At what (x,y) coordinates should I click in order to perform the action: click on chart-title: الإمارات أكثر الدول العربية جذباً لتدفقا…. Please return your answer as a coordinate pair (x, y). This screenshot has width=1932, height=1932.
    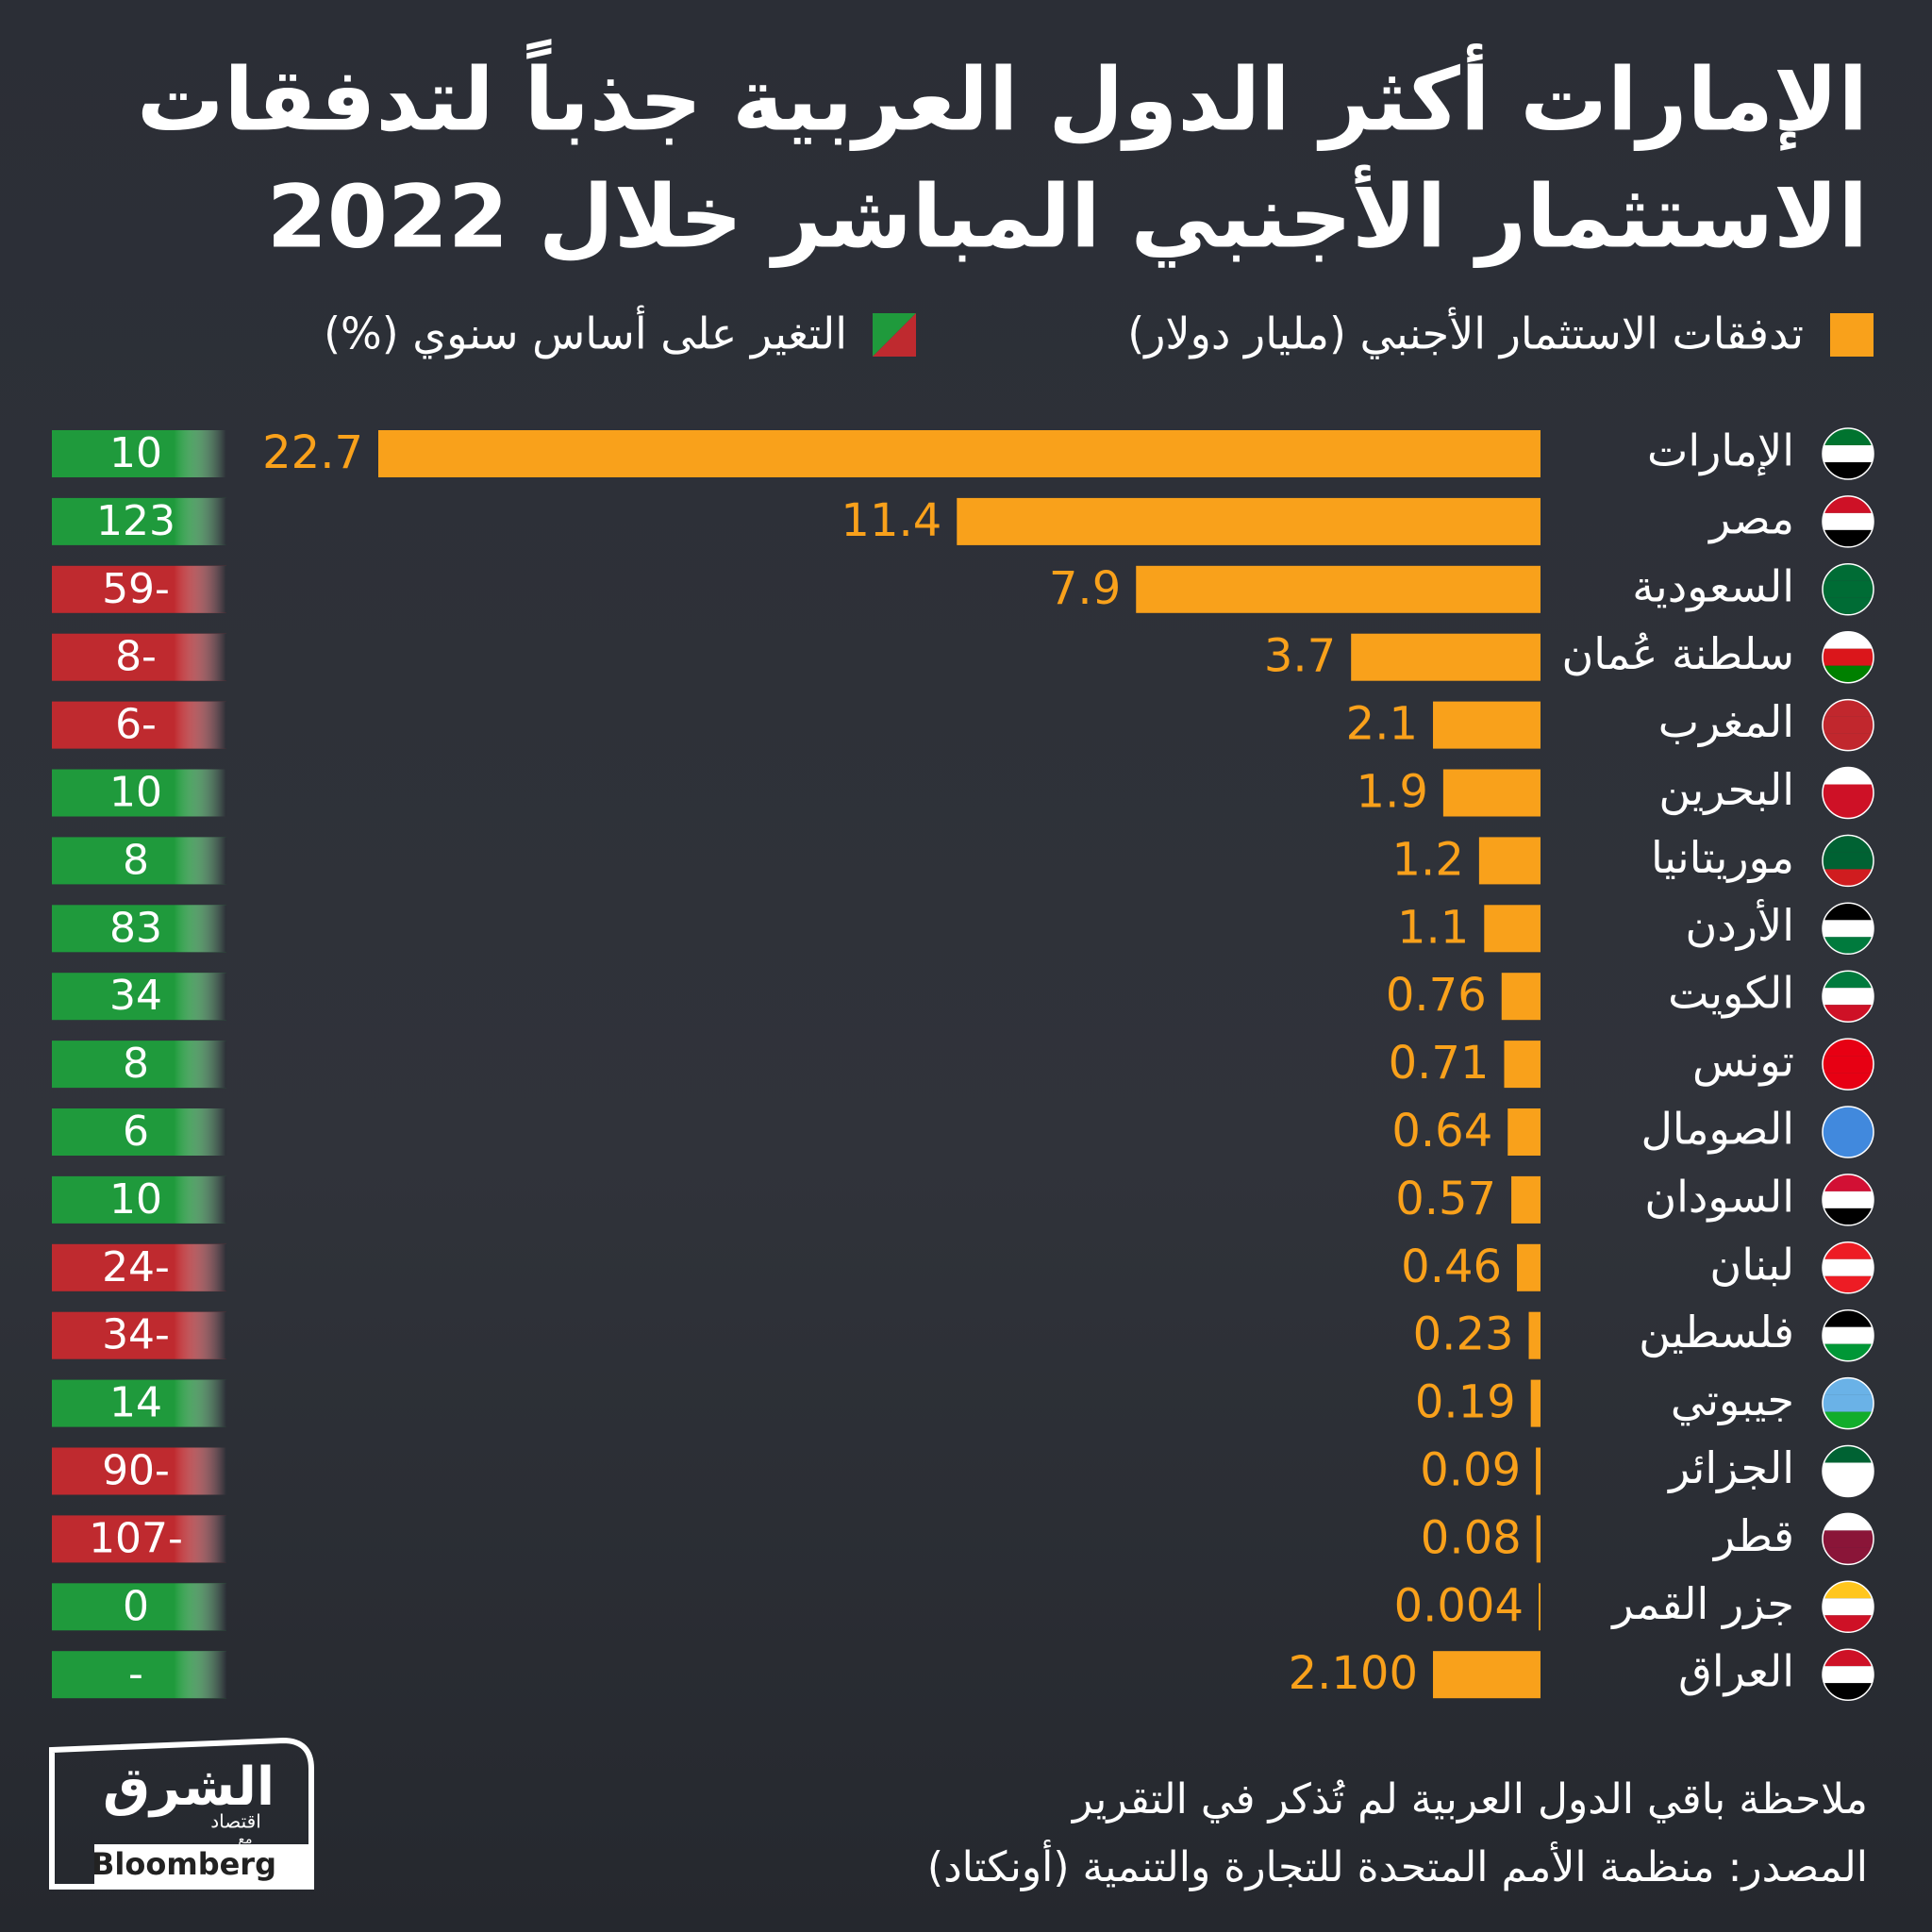
    Looking at the image, I should click on (1003, 95).